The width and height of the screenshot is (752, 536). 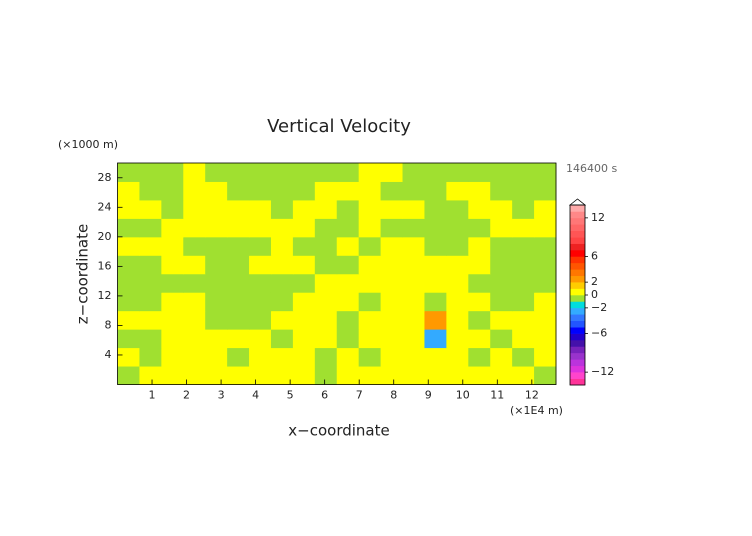 What do you see at coordinates (532, 395) in the screenshot?
I see `x-tick-label: 12` at bounding box center [532, 395].